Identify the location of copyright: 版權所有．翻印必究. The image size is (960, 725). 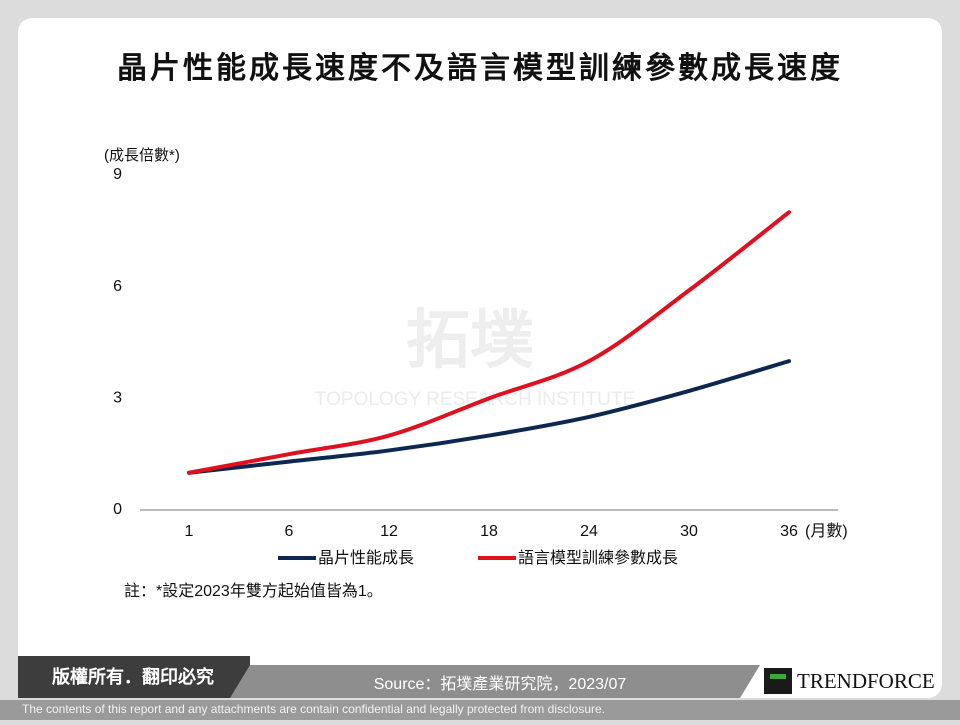
(133, 676).